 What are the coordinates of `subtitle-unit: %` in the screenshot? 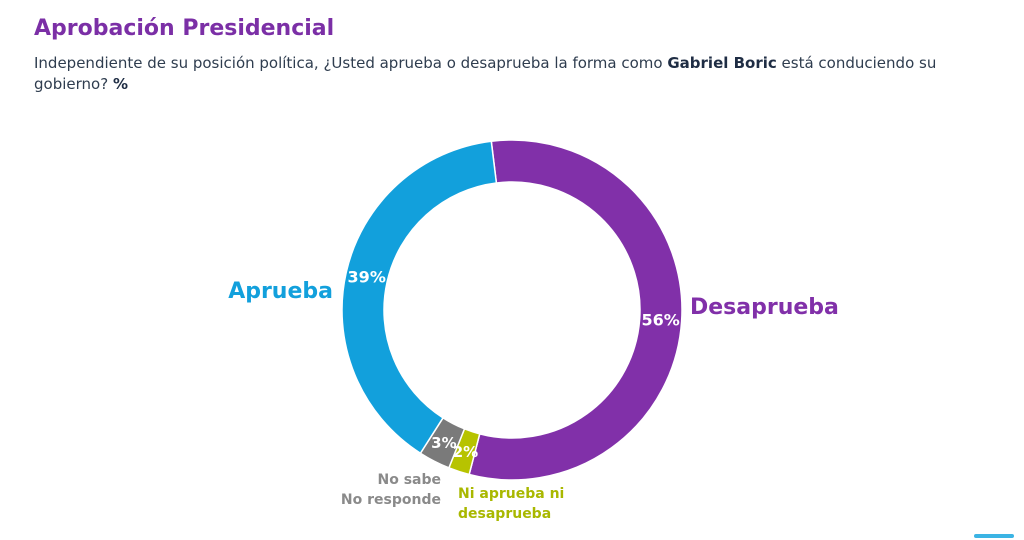 It's located at (120, 84).